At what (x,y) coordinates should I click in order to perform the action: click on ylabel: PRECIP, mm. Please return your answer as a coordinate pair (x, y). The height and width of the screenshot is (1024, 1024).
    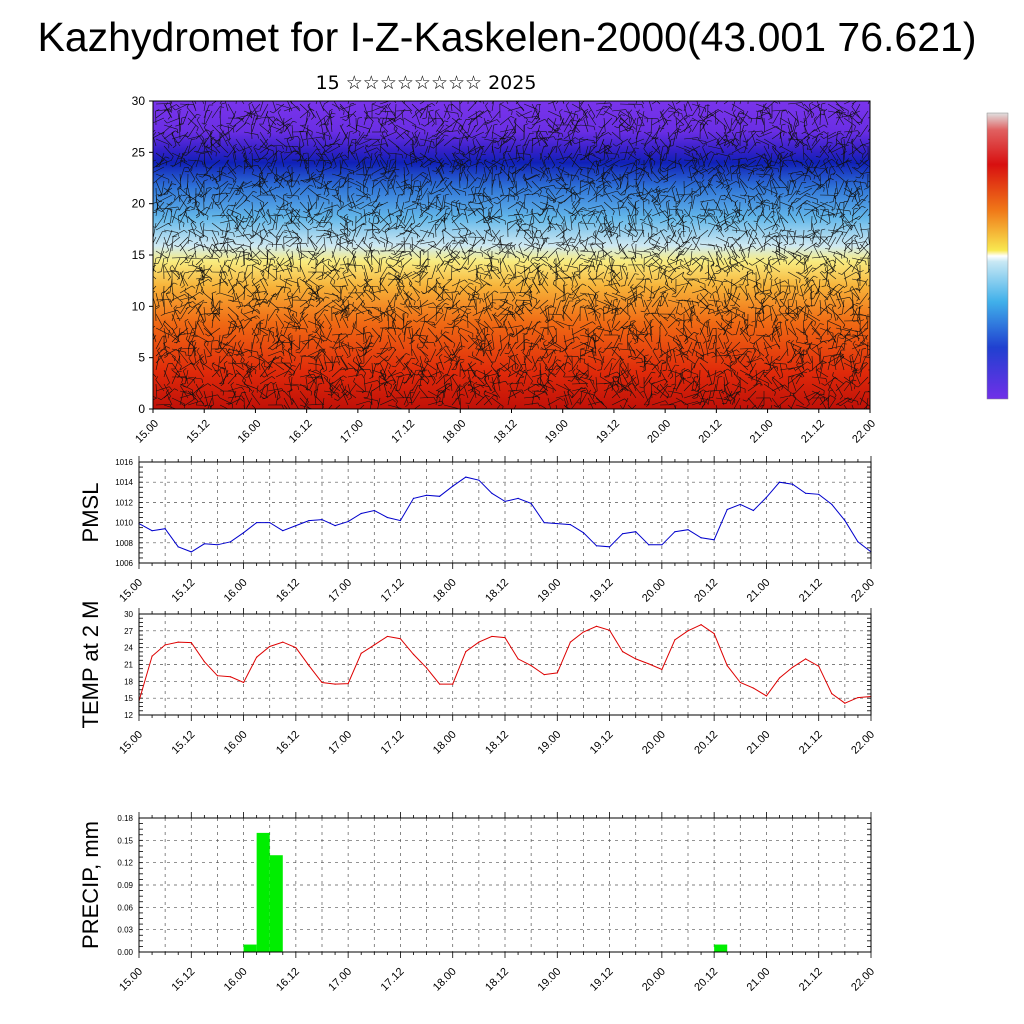
    Looking at the image, I should click on (90, 885).